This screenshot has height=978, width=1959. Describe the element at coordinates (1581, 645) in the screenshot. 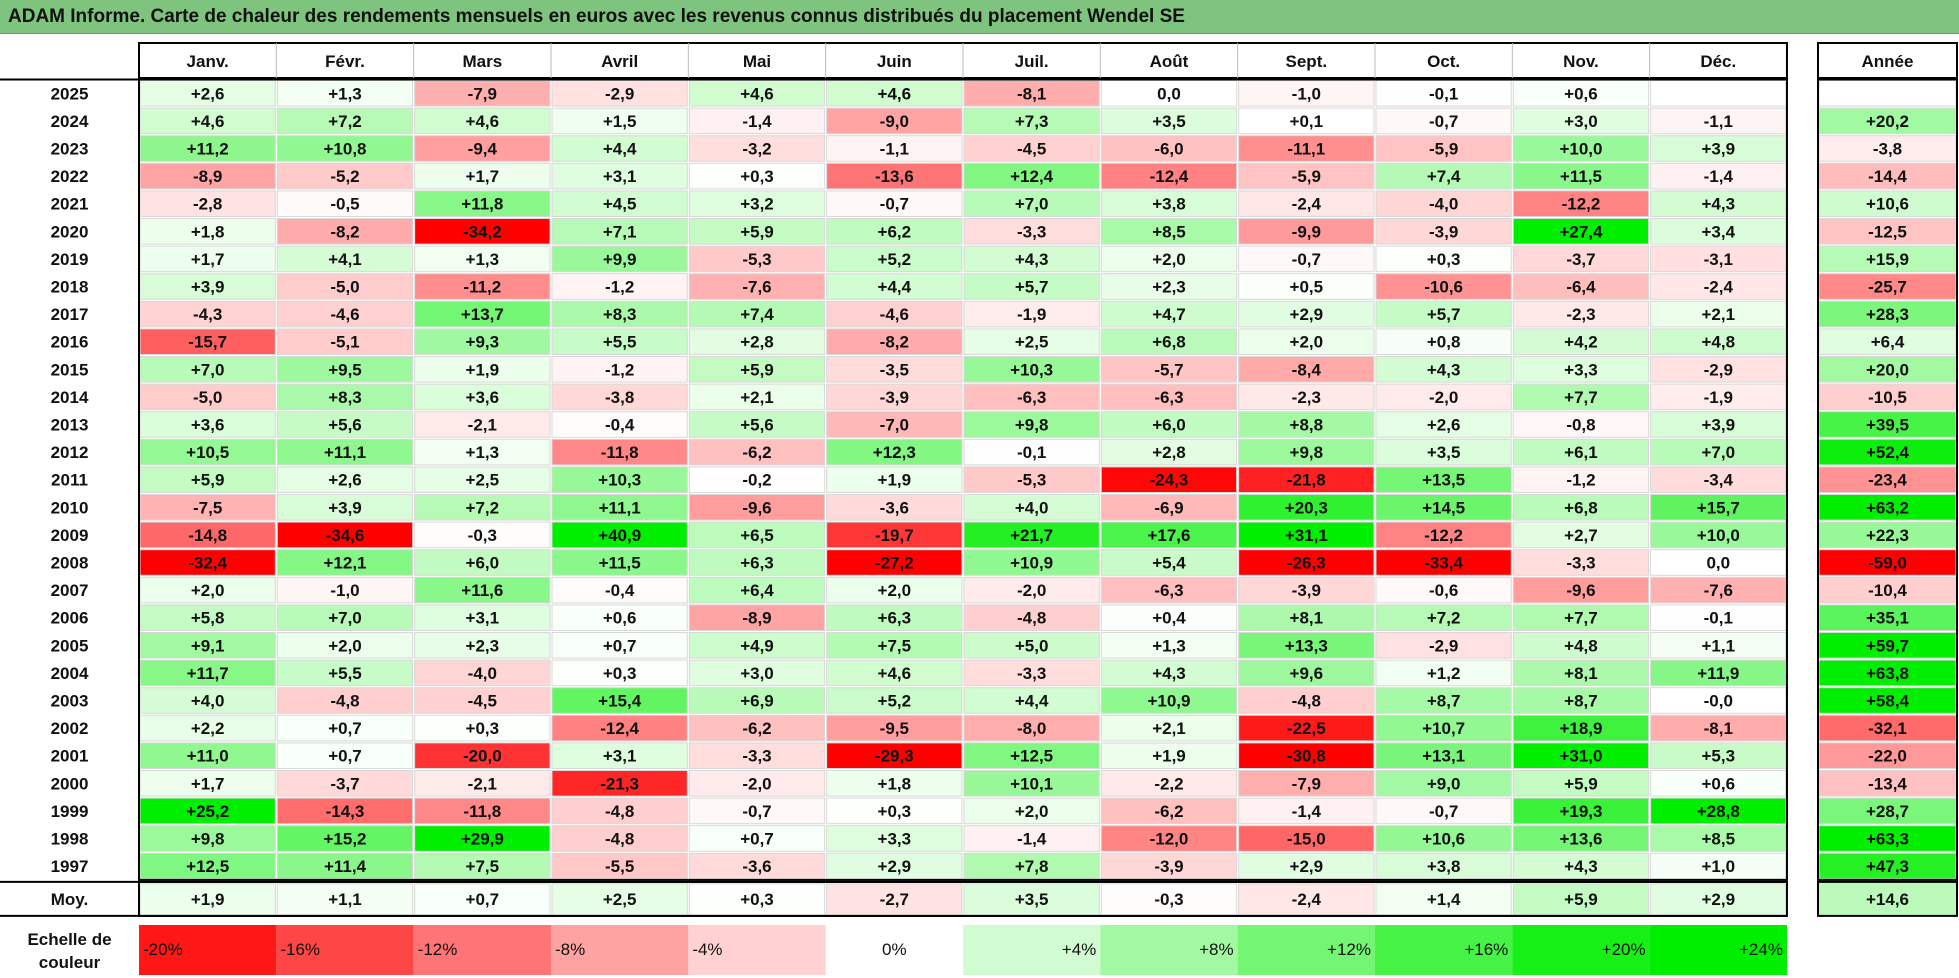

I see `cell-value: +4,8` at that location.